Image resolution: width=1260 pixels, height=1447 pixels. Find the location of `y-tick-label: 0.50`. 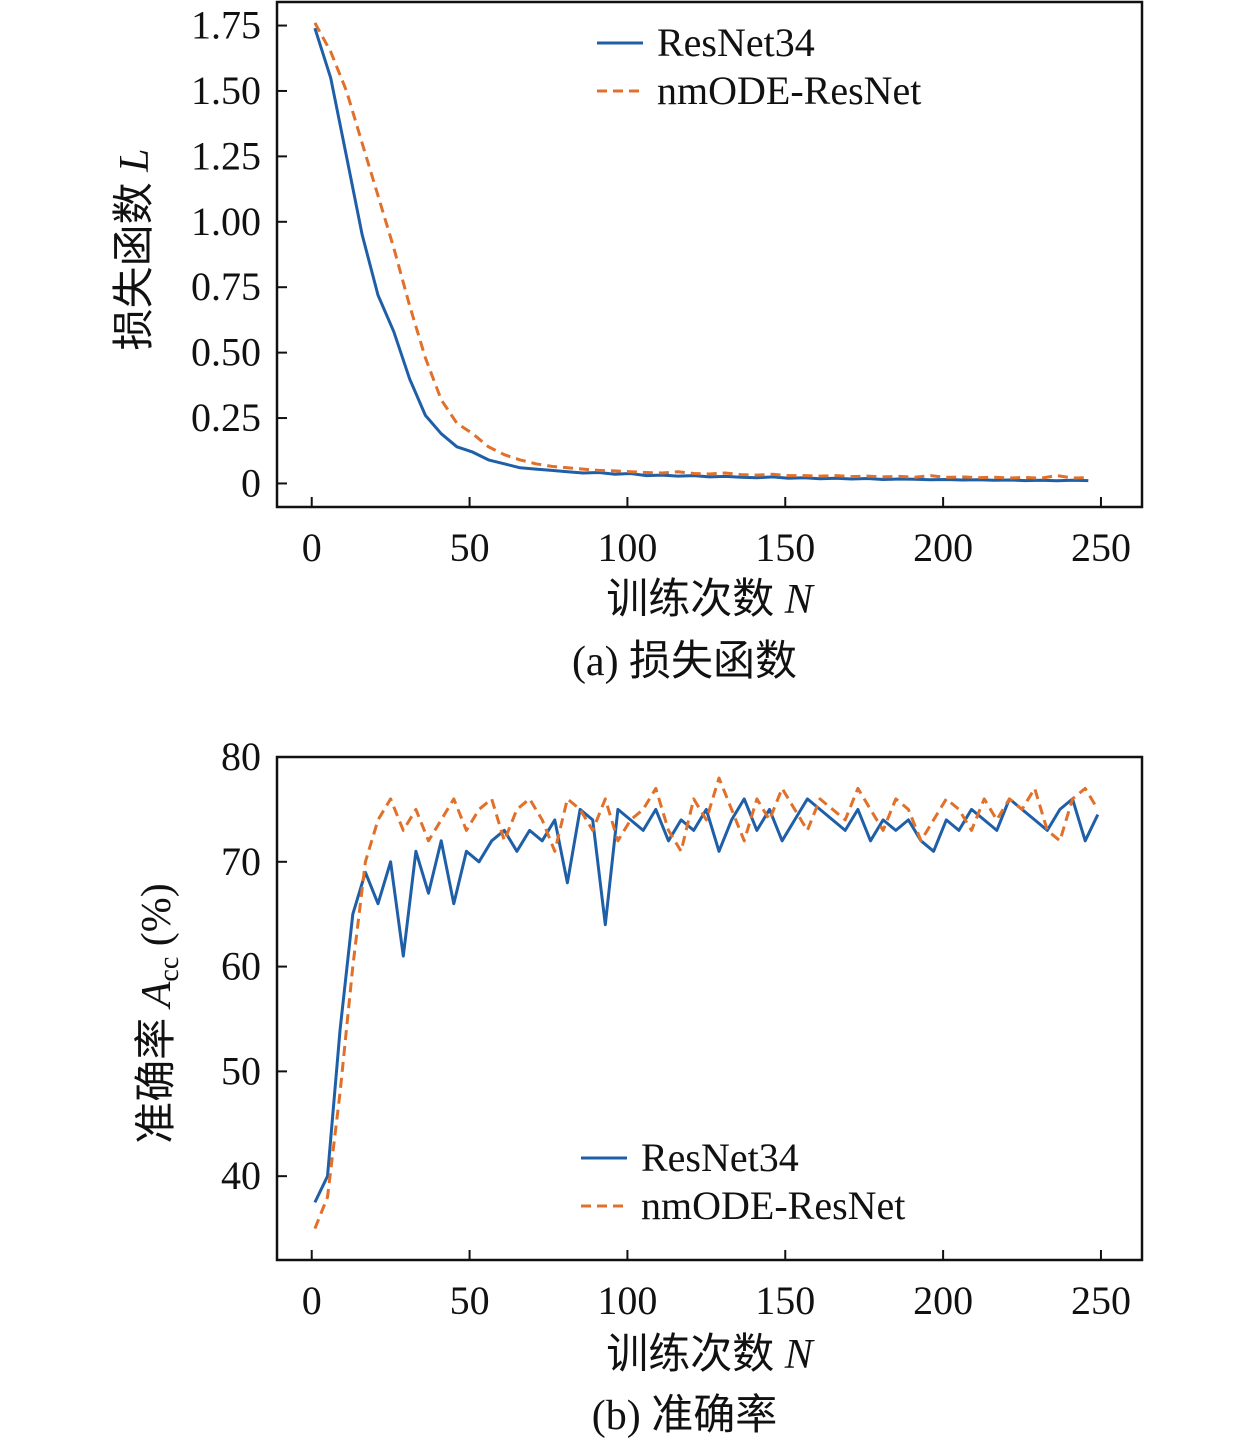

y-tick-label: 0.50 is located at coordinates (226, 352).